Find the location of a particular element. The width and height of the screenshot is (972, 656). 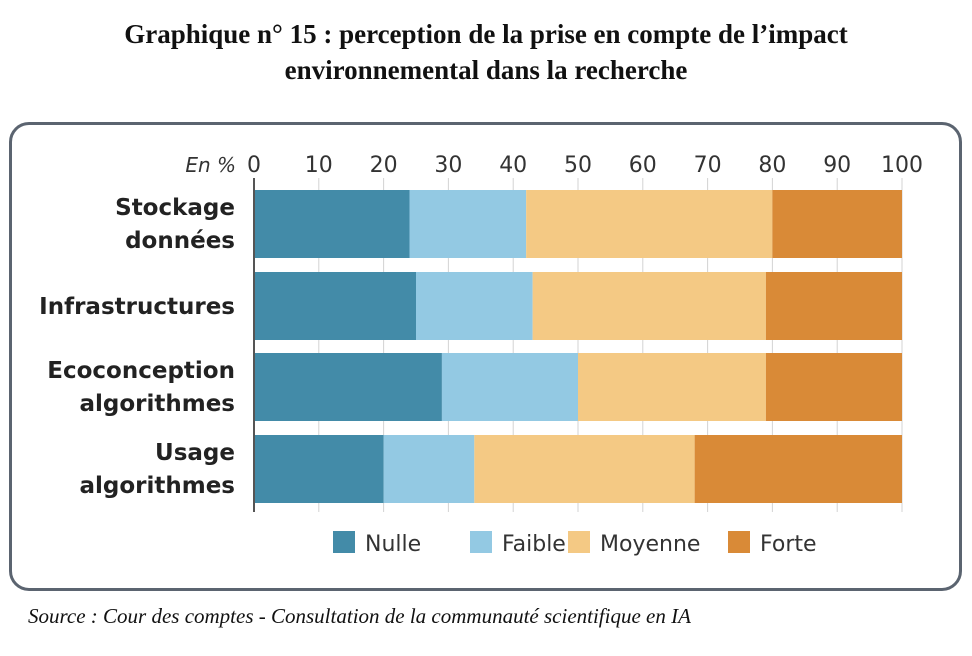

category-label: Infrastructures is located at coordinates (137, 307).